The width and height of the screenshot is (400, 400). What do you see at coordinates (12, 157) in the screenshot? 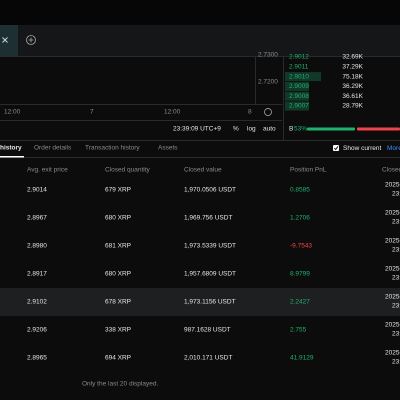
I see `active-tab-underline` at bounding box center [12, 157].